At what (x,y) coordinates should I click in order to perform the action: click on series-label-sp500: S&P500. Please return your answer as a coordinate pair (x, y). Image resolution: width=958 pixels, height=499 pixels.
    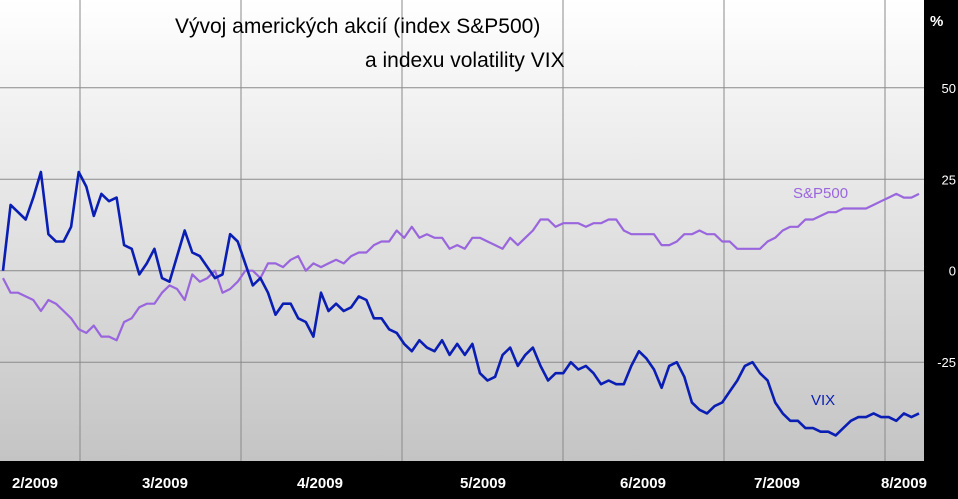
    Looking at the image, I should click on (820, 193).